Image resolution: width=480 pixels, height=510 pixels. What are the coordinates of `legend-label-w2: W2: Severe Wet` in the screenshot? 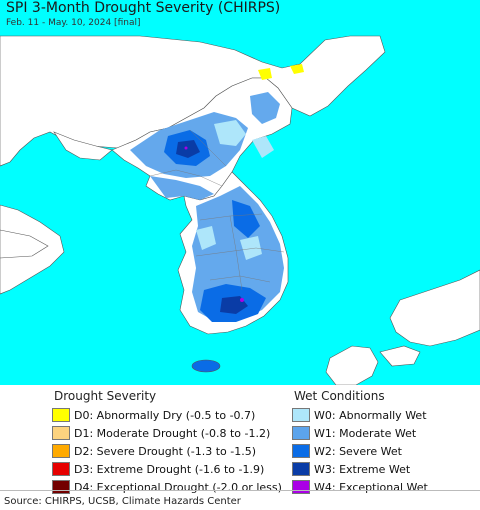 It's located at (358, 451).